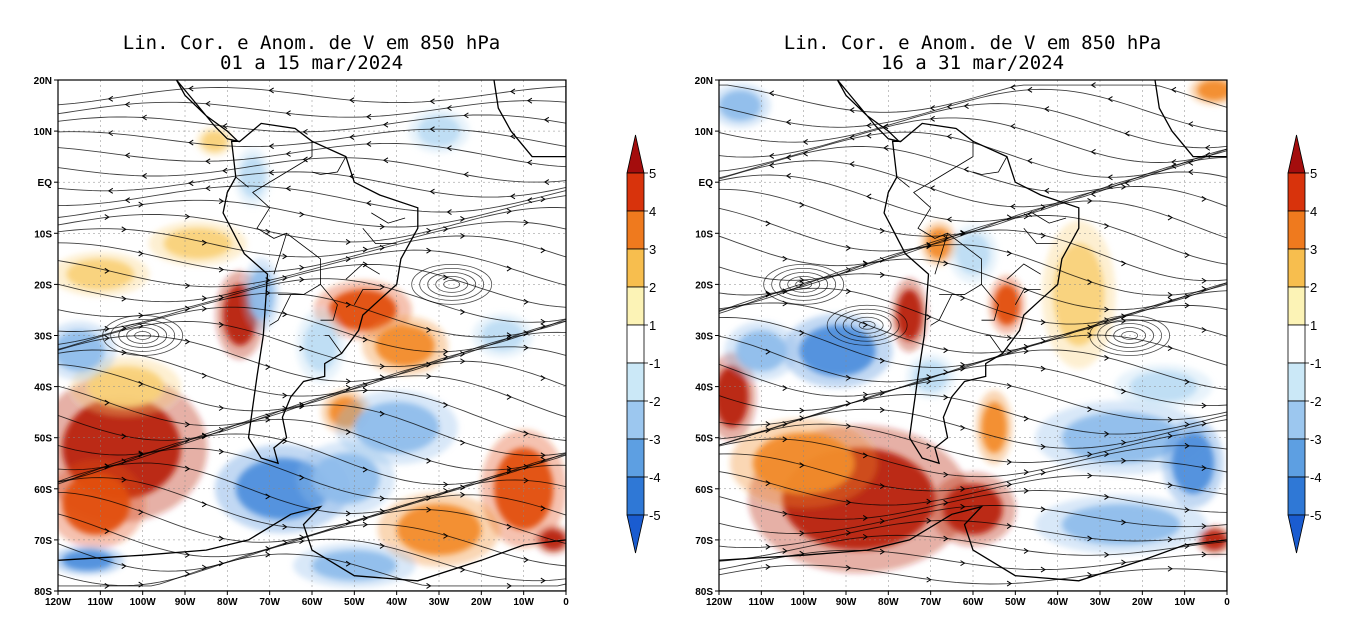  What do you see at coordinates (972, 63) in the screenshot?
I see `panel-period: 16 a 31 mar/2024` at bounding box center [972, 63].